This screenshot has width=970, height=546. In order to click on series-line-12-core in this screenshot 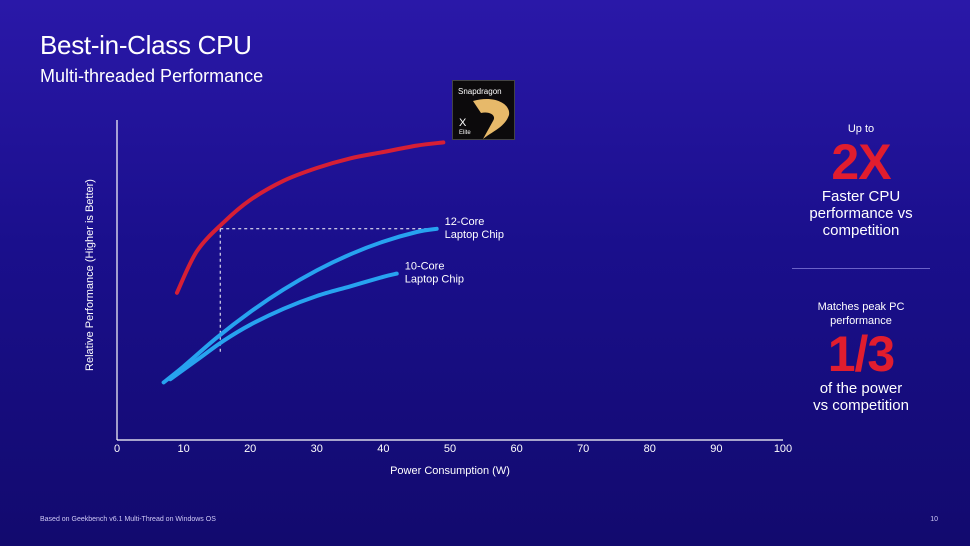, I will do `click(300, 305)`.